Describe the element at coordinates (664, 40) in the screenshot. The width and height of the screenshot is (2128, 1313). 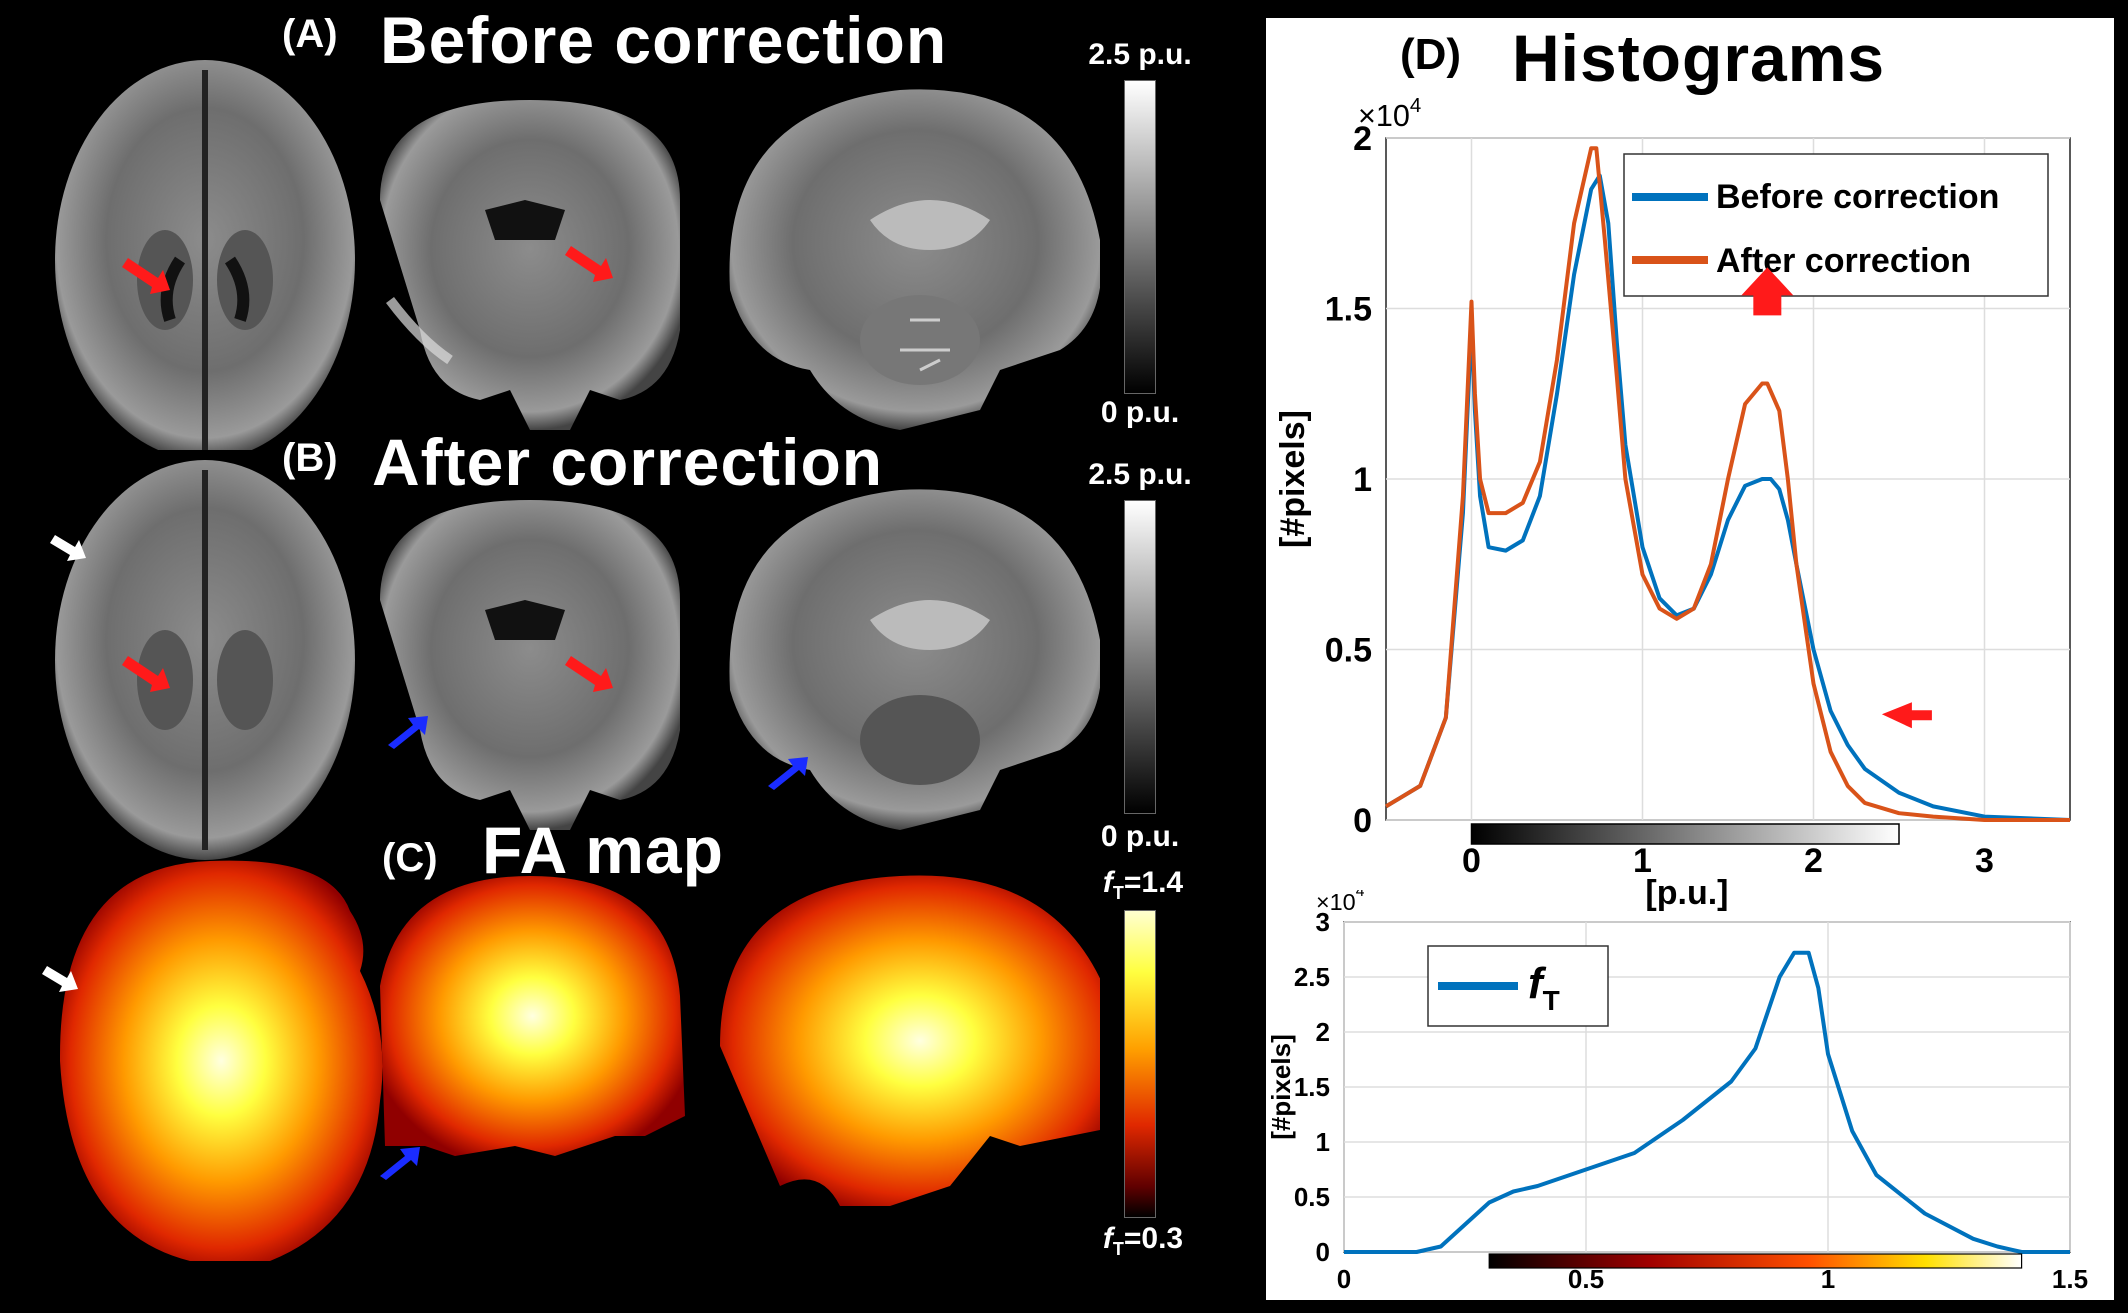
I see `panel-a-title: Before correction` at that location.